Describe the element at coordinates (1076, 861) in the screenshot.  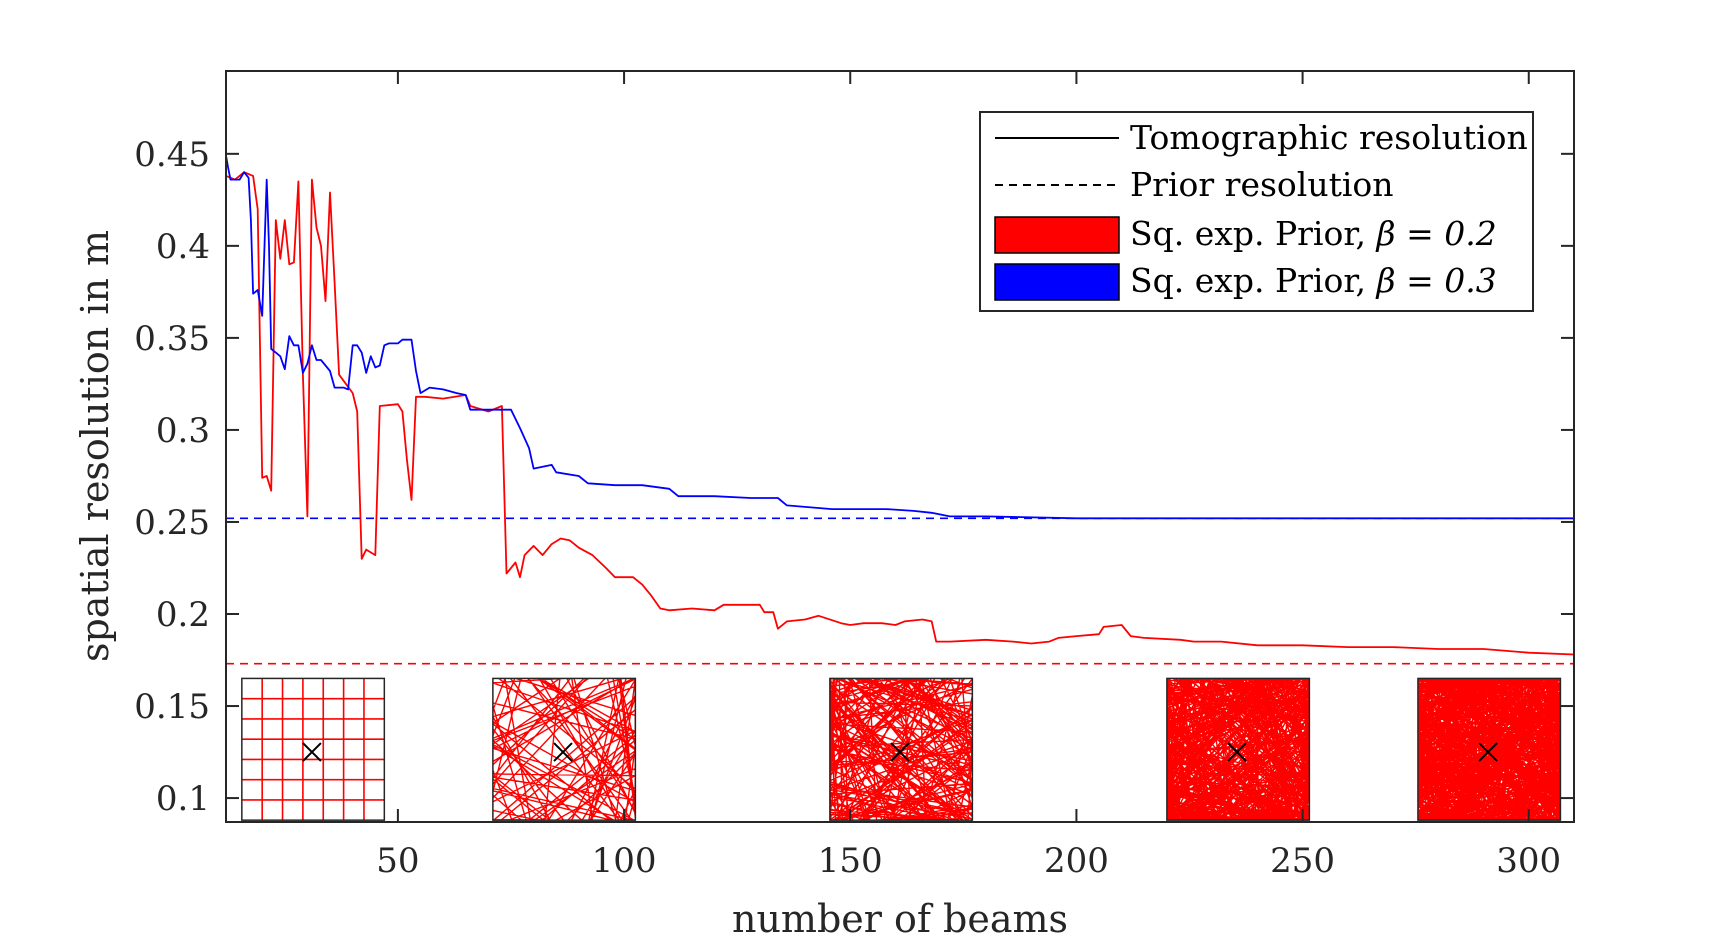
I see `x-tick-label: 200` at that location.